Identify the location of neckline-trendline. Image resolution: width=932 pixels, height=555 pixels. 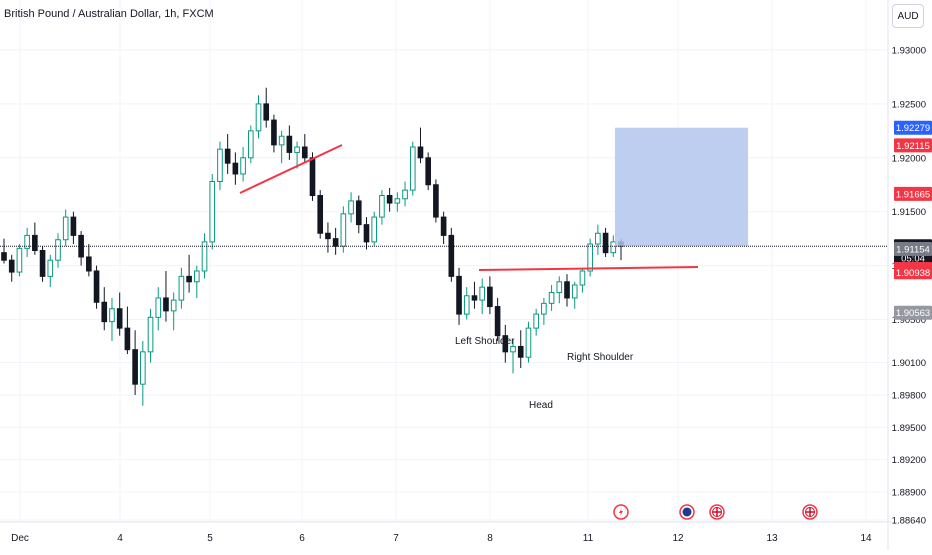
(588, 268).